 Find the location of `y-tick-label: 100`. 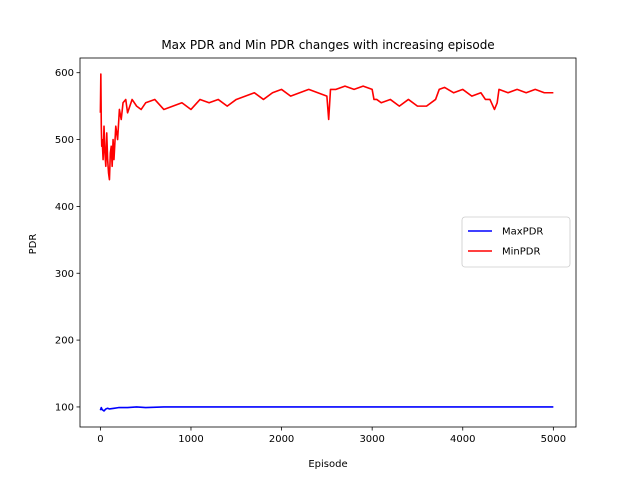

y-tick-label: 100 is located at coordinates (64, 407).